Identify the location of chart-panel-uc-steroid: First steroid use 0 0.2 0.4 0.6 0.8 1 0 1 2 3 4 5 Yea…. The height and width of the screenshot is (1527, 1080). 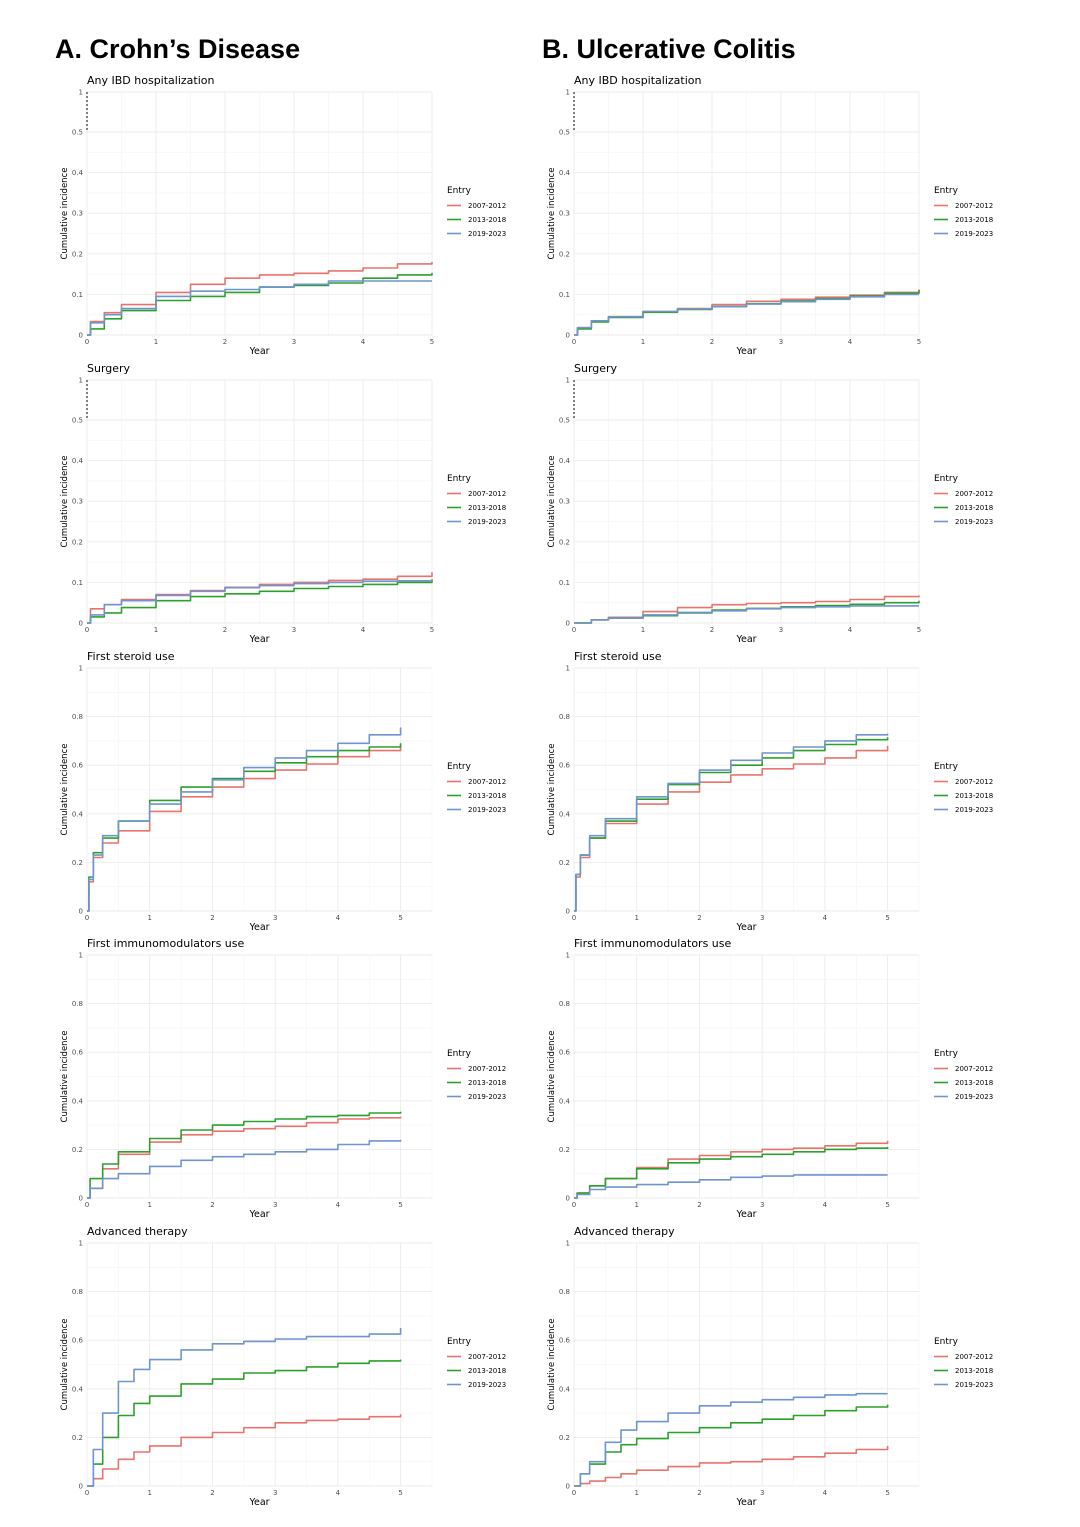
(770, 791).